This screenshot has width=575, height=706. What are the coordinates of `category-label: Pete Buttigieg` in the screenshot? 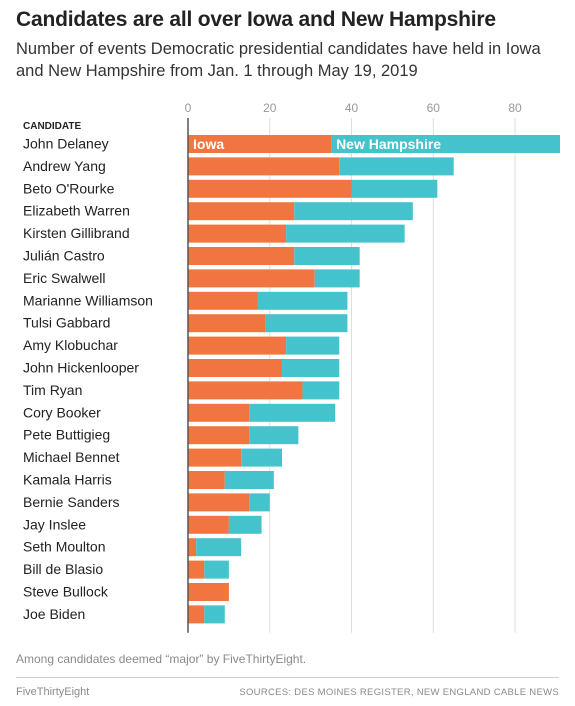 It's located at (66, 435).